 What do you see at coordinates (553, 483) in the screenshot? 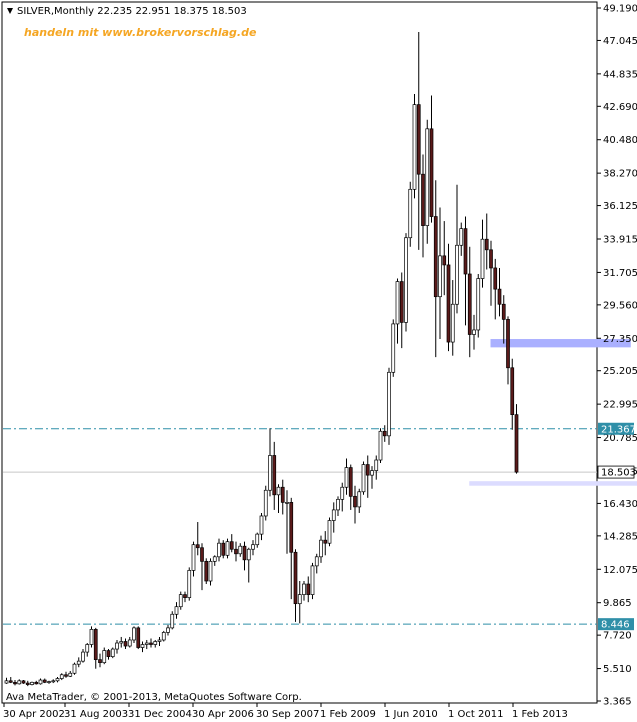
I see `lower-support-line` at bounding box center [553, 483].